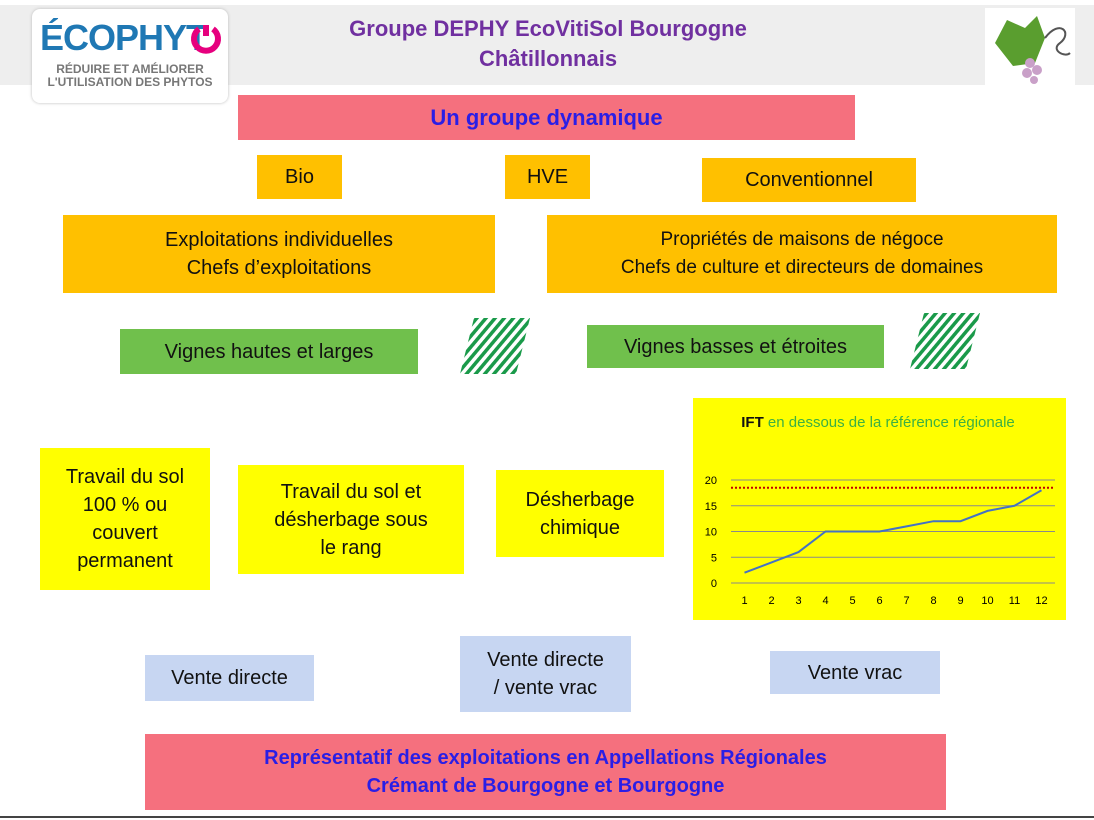 The height and width of the screenshot is (820, 1094). What do you see at coordinates (933, 601) in the screenshot?
I see `x-tick-label: 8` at bounding box center [933, 601].